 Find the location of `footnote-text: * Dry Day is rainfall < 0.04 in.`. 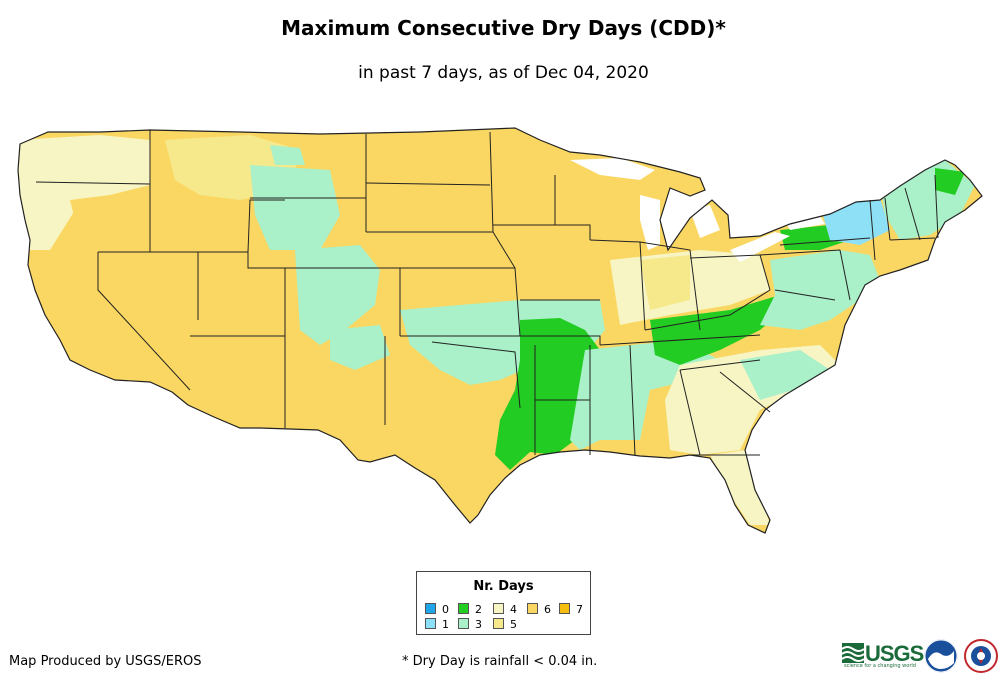

footnote-text: * Dry Day is rainfall < 0.04 in. is located at coordinates (500, 661).